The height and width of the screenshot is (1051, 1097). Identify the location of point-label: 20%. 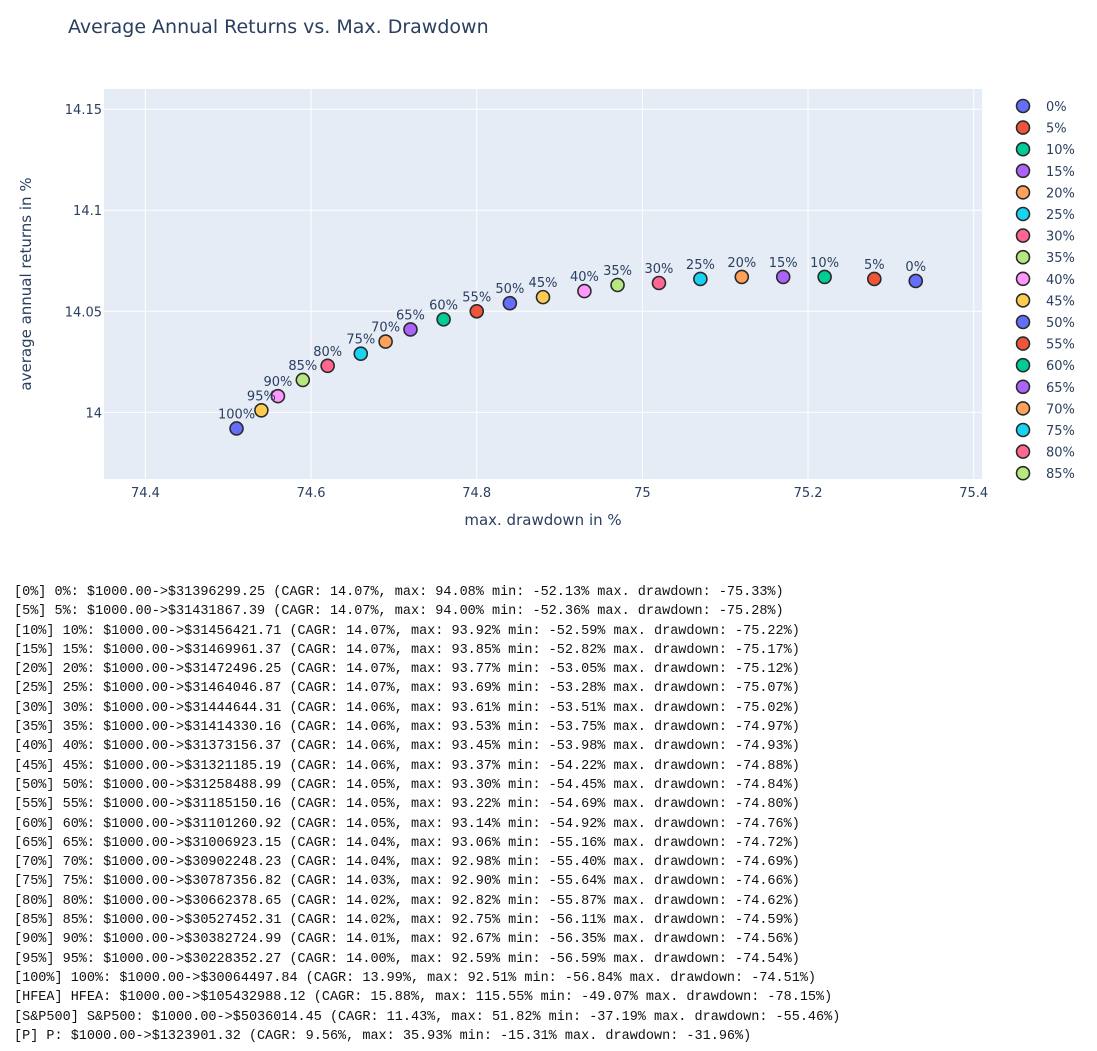
(741, 263).